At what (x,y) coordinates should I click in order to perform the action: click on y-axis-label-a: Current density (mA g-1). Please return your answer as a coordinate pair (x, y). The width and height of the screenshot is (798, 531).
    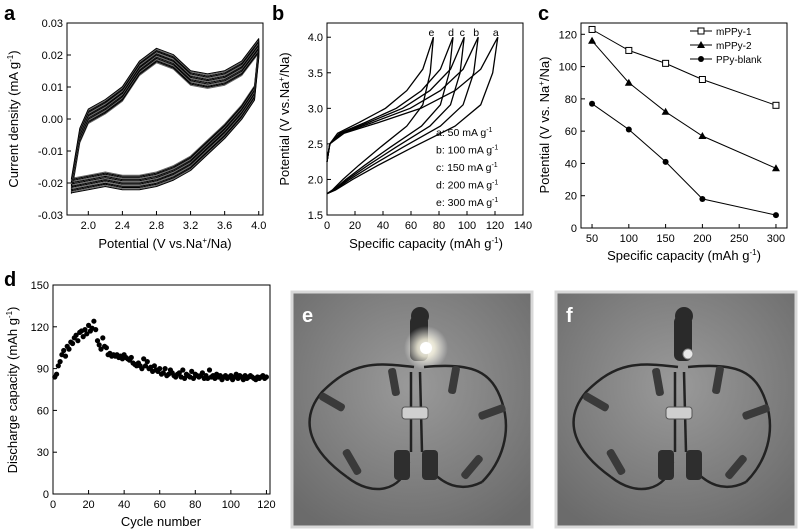
    Looking at the image, I should click on (13, 118).